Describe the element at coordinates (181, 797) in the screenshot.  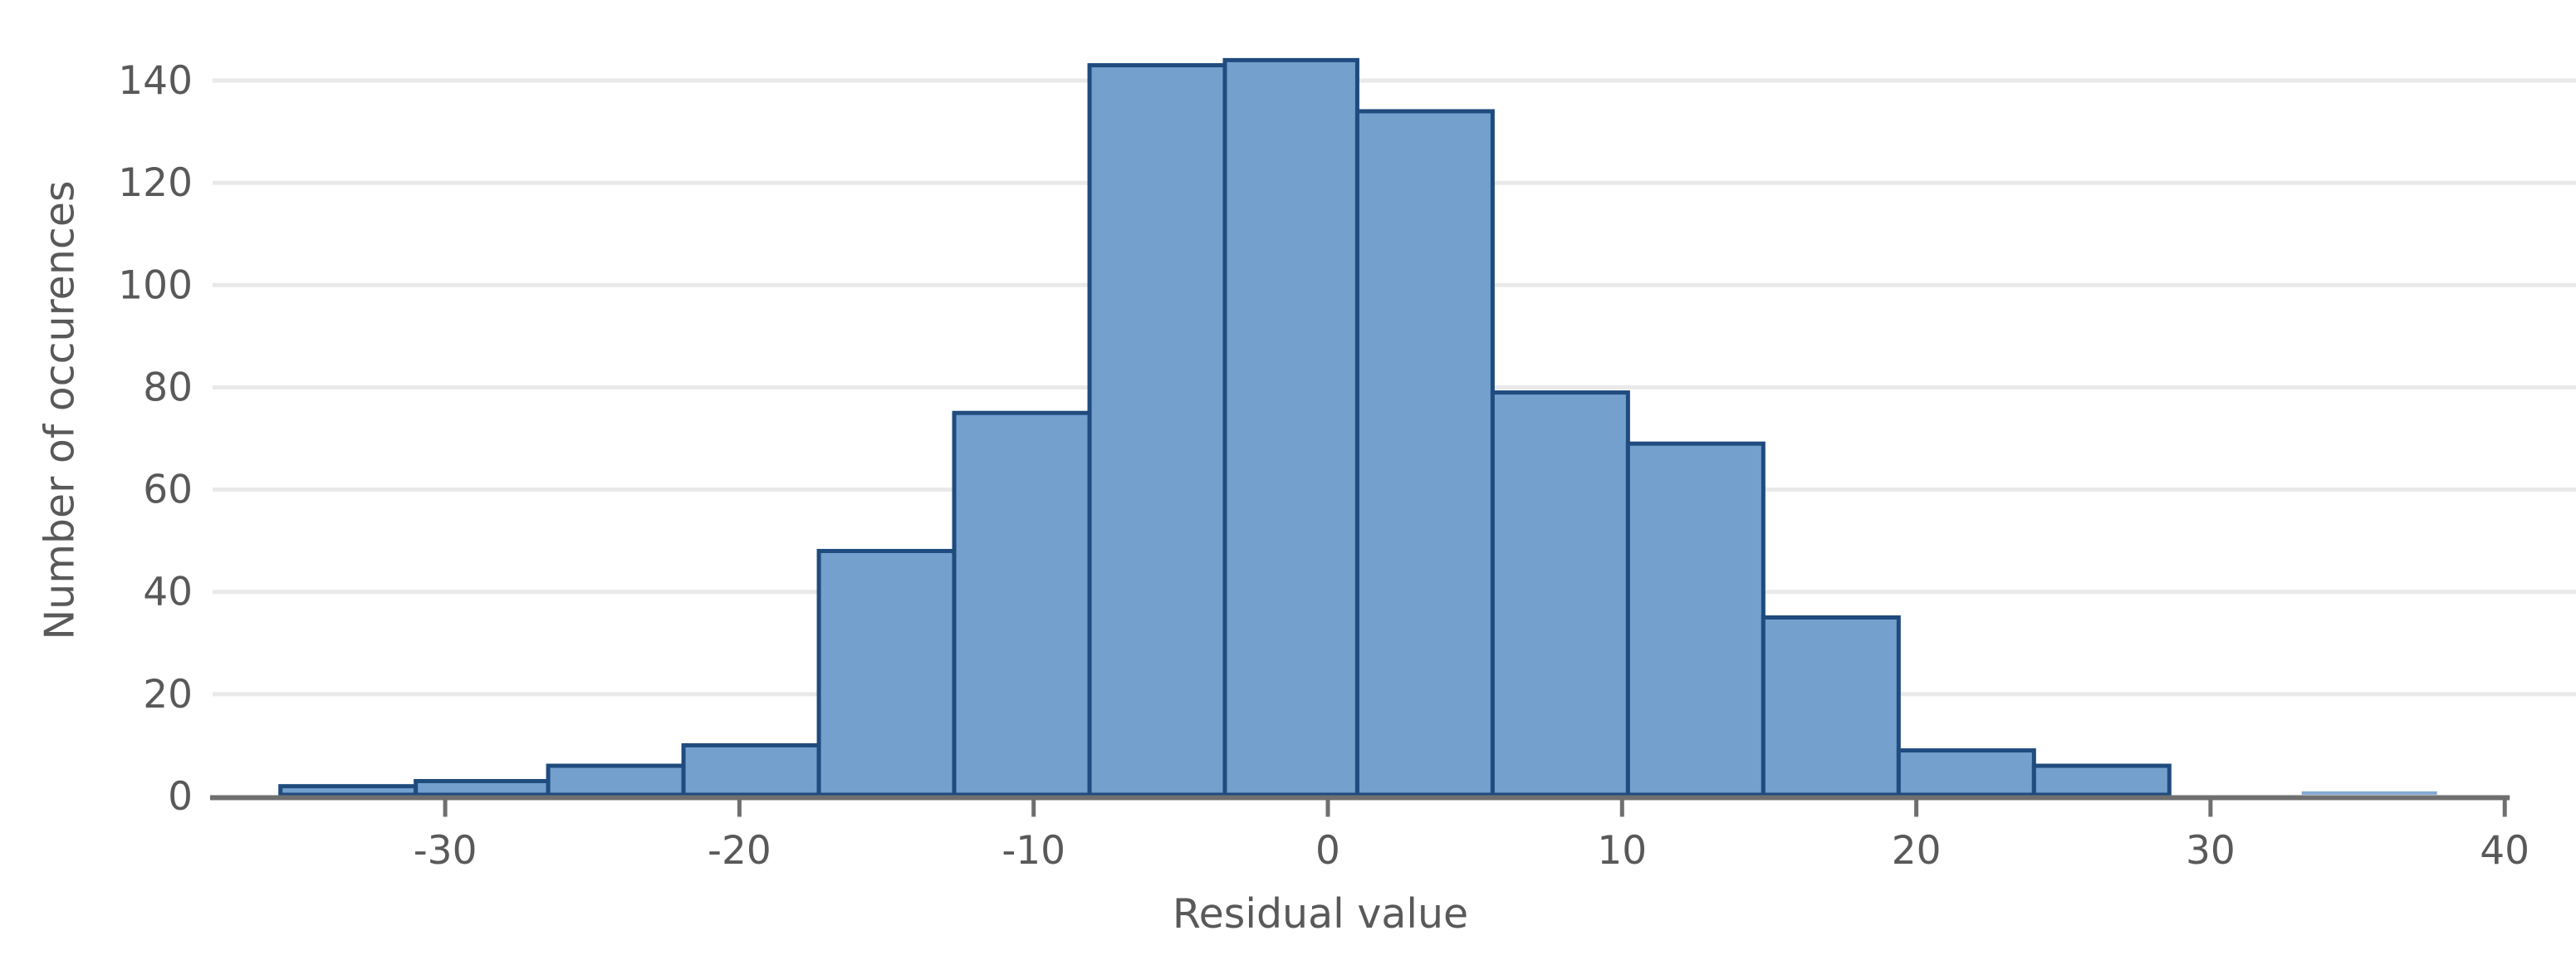
I see `y-tick-label: 0` at that location.